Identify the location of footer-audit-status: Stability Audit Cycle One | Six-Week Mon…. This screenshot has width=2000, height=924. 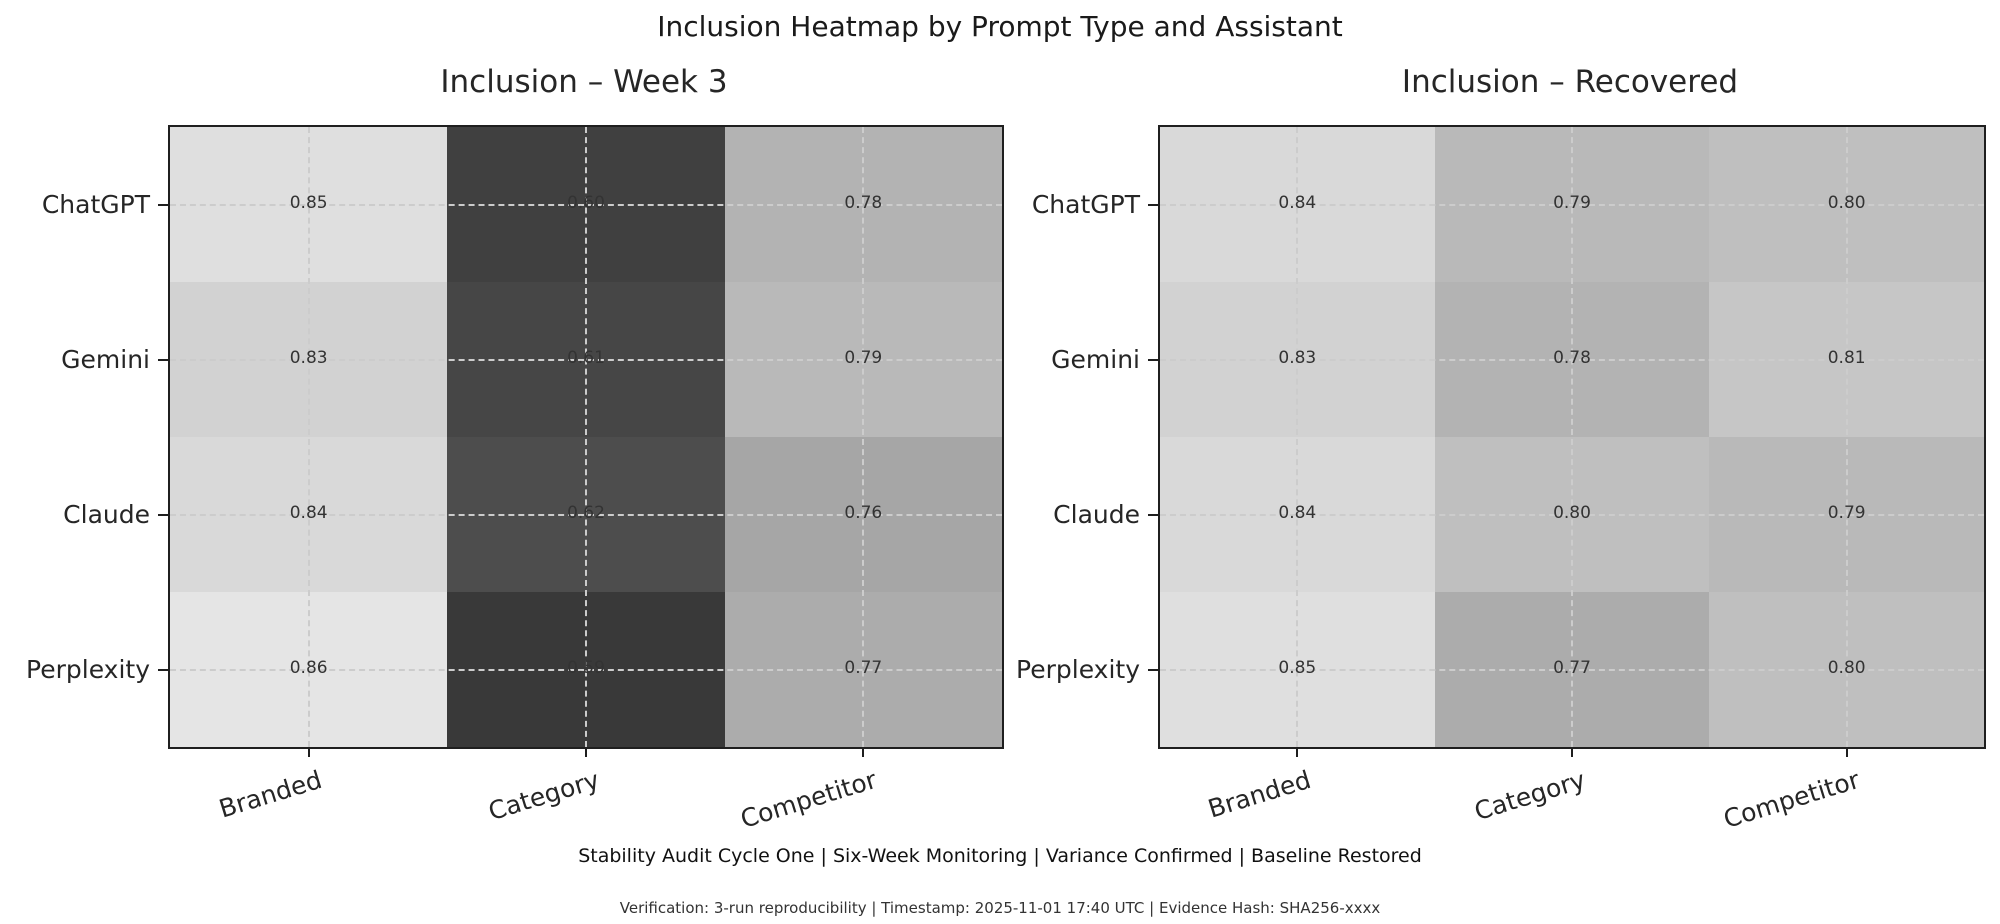
(1000, 856).